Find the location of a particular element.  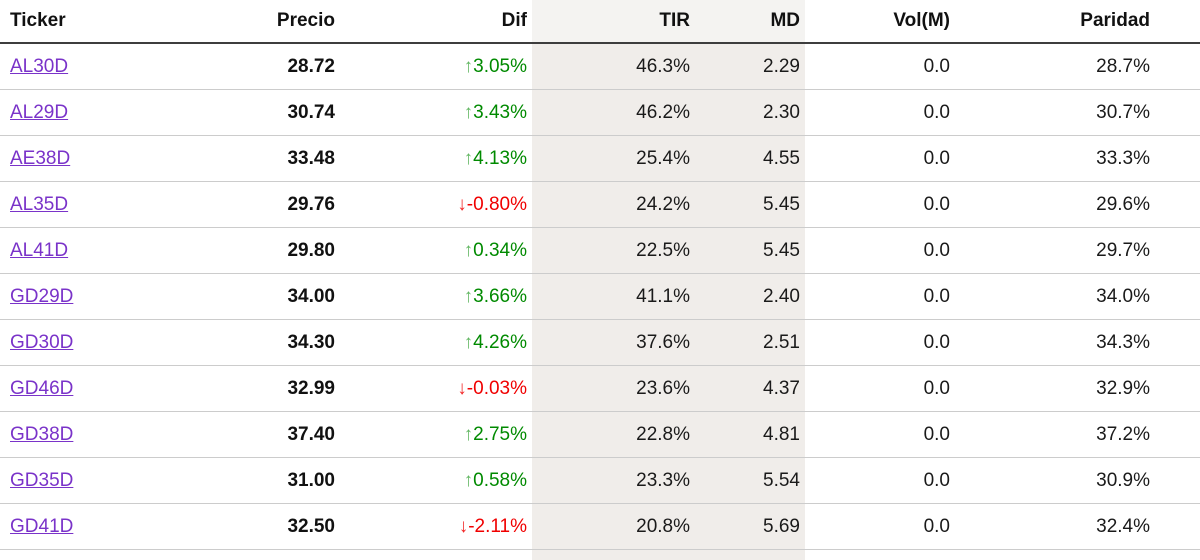

cell-tir: 37.6% is located at coordinates (613, 342).